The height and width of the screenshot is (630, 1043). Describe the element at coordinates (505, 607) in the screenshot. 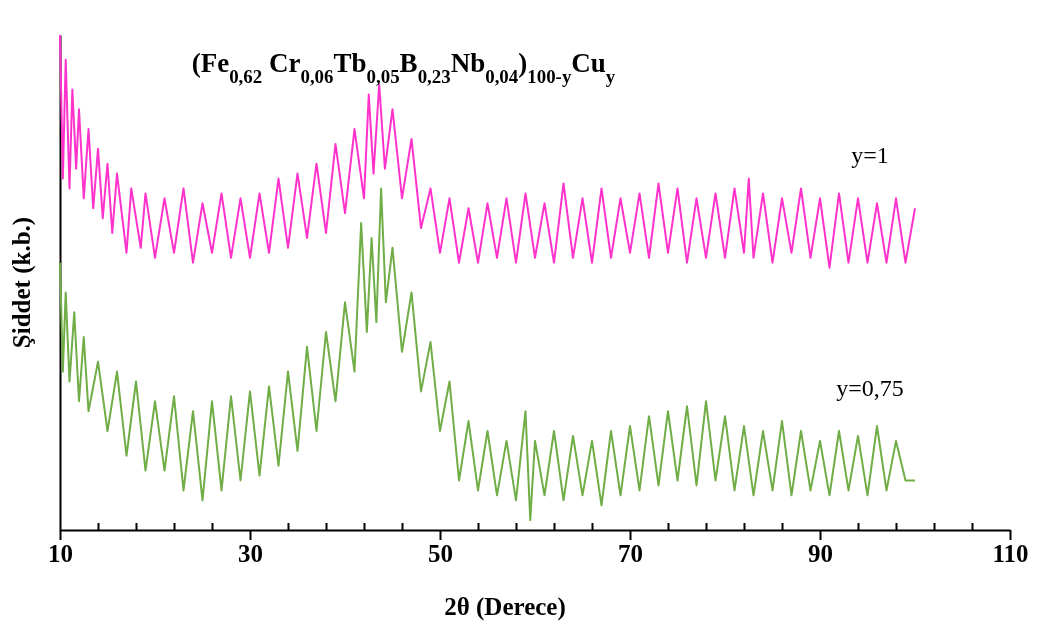

I see `x-axis-title: 2θ (Derece)` at that location.